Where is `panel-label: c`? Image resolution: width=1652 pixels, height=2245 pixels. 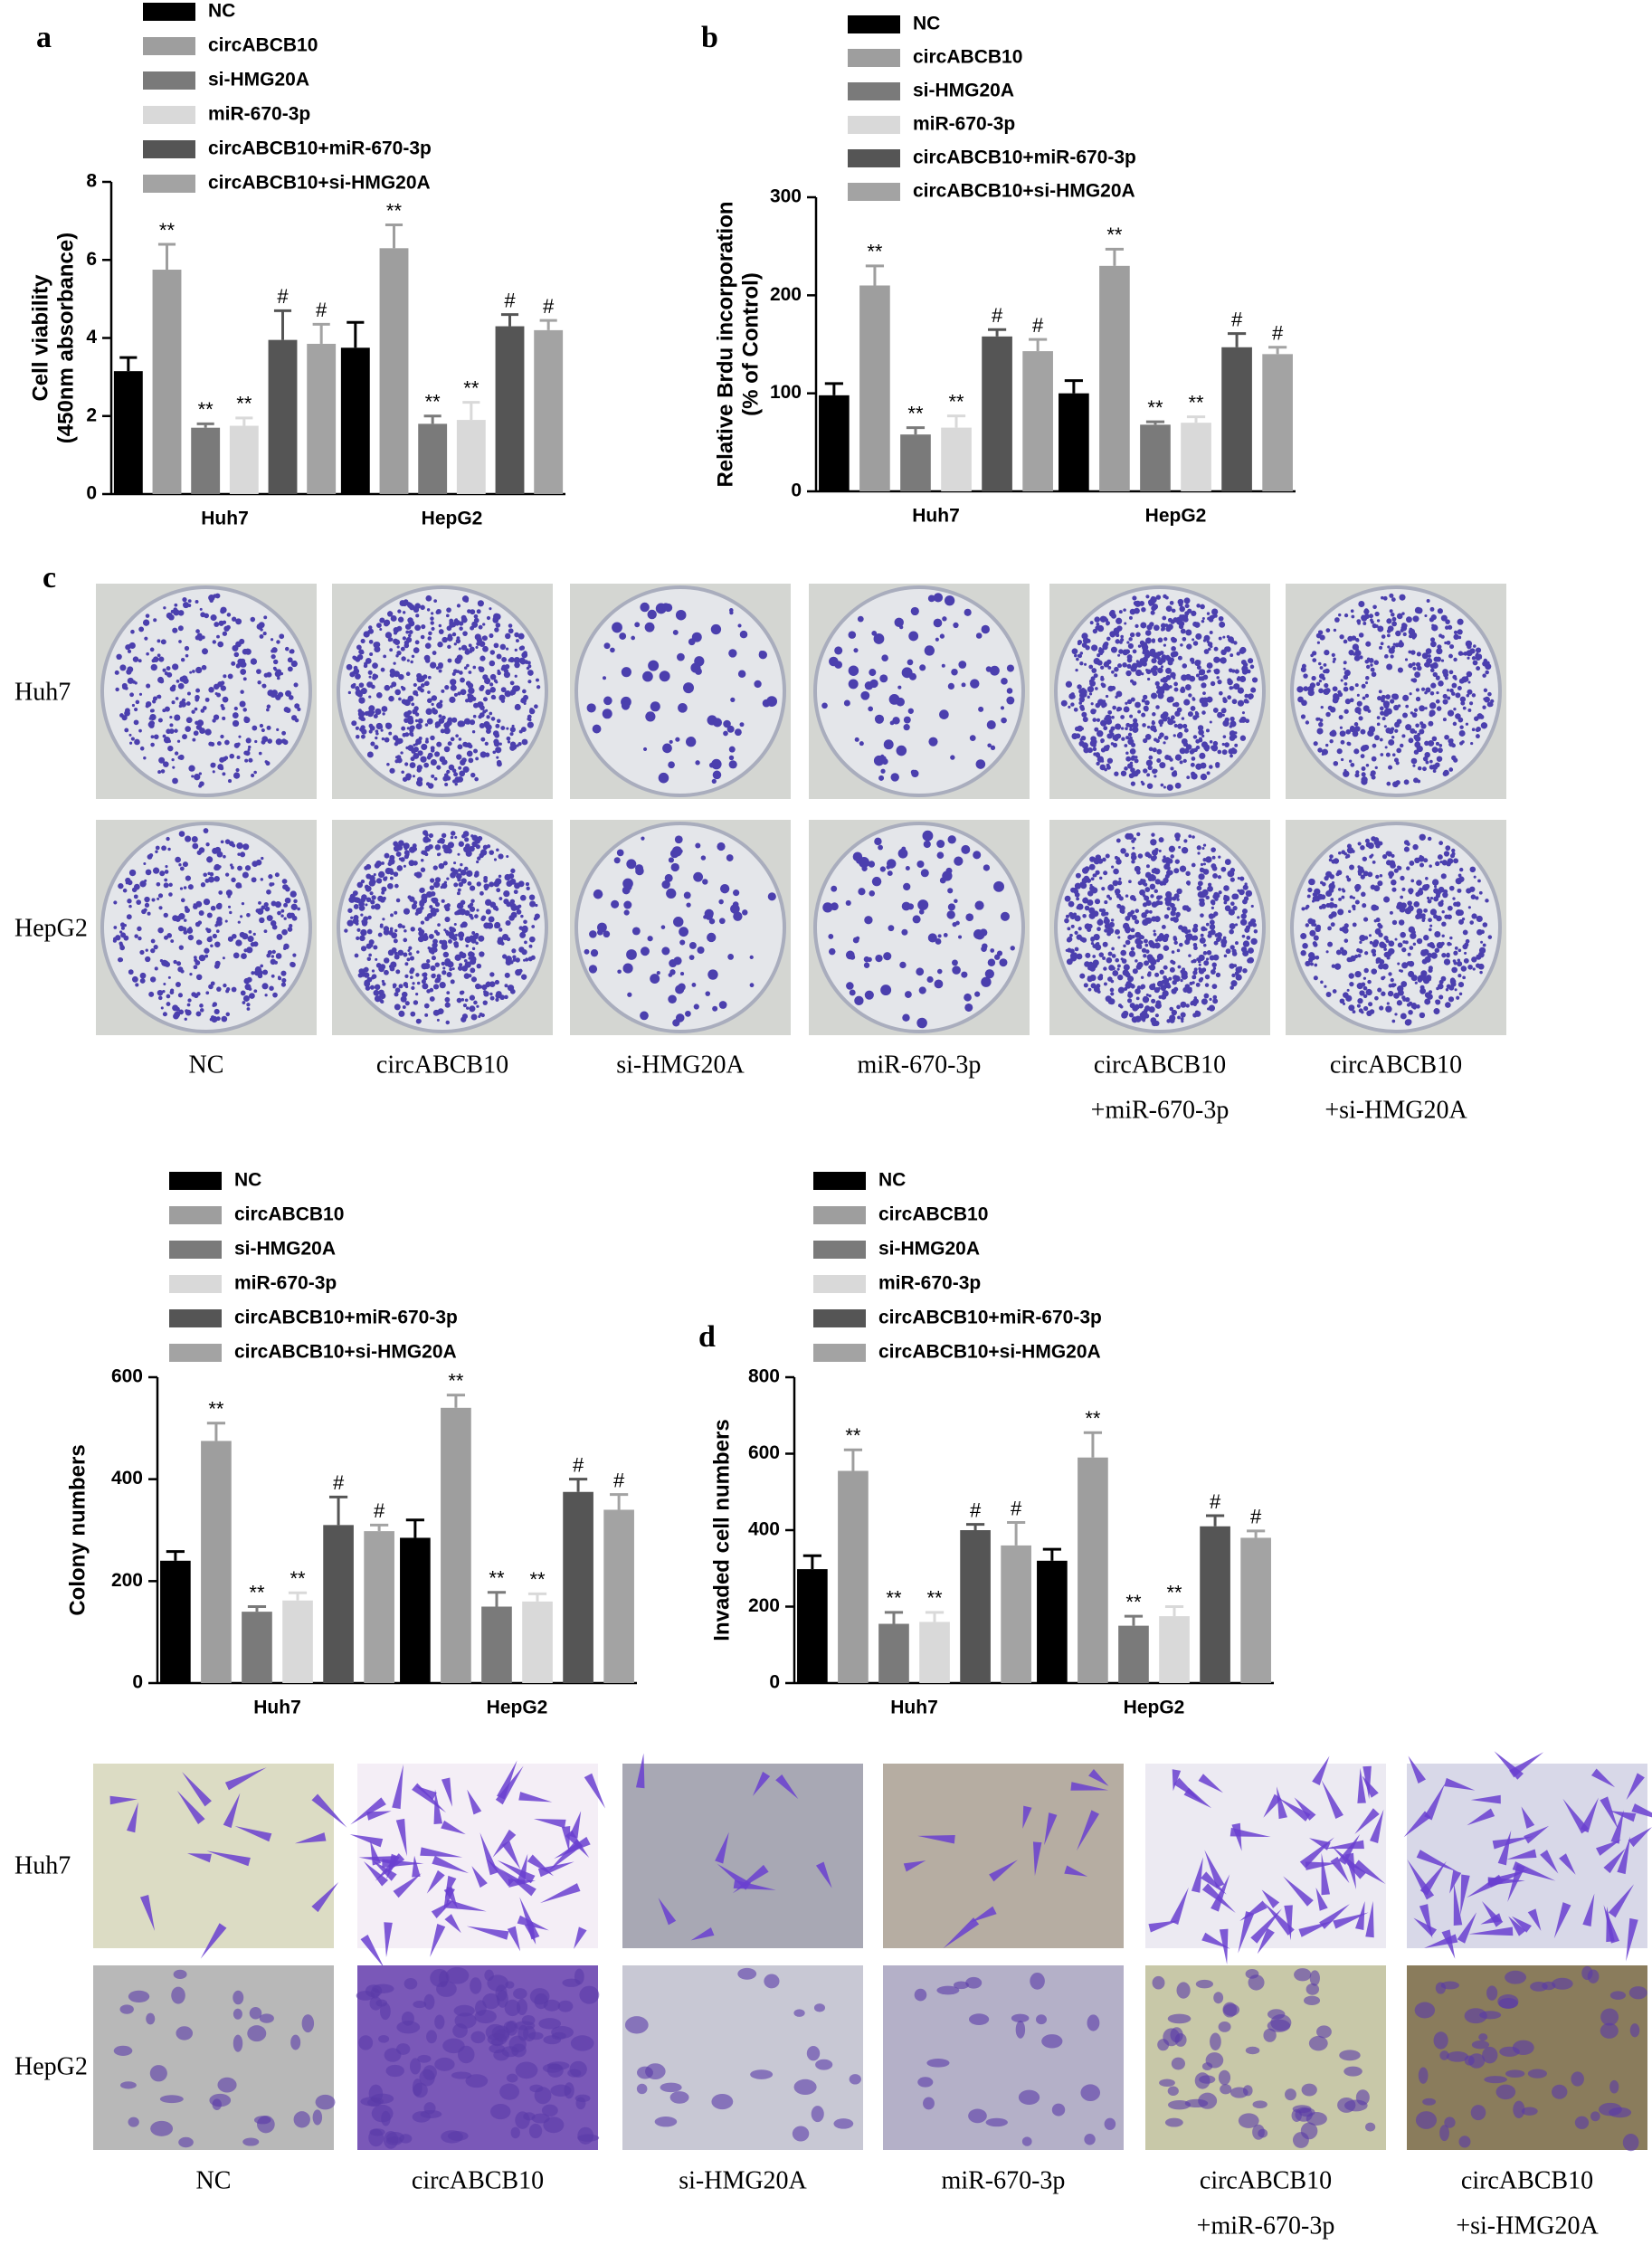 panel-label: c is located at coordinates (49, 578).